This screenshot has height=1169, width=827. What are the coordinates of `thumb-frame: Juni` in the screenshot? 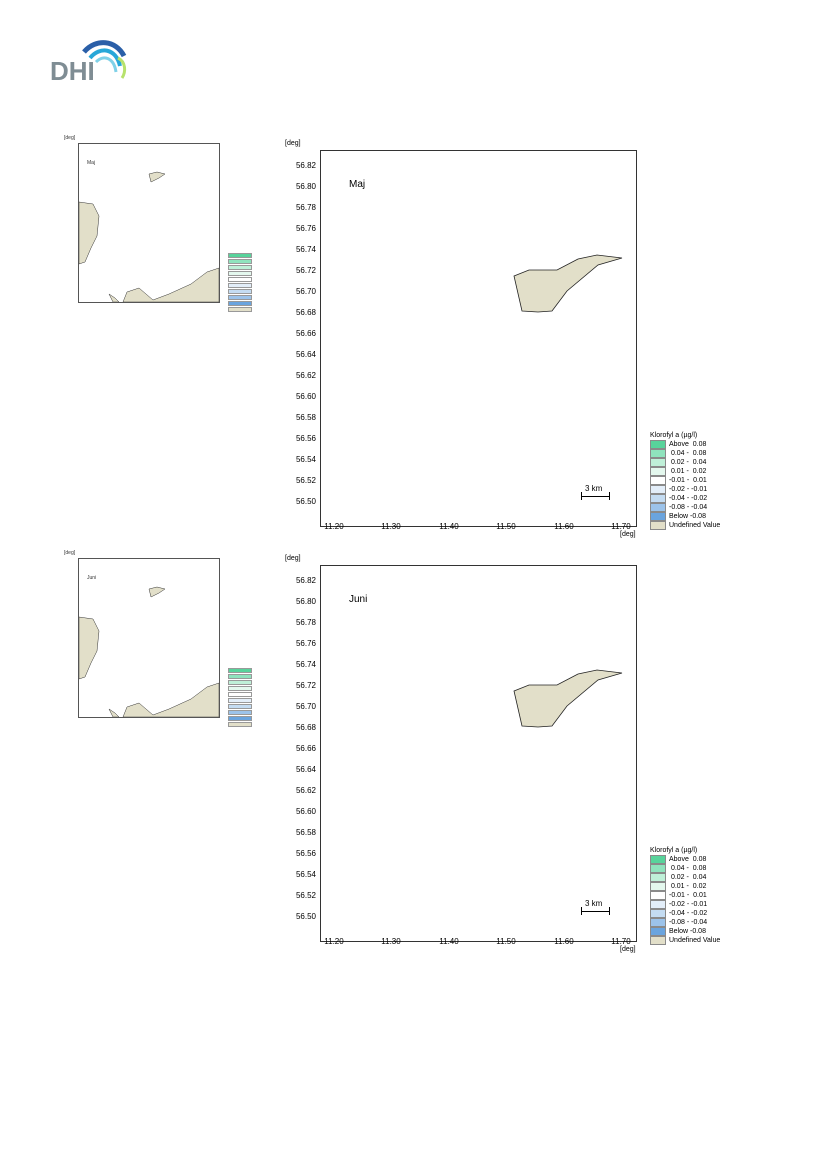 It's located at (149, 638).